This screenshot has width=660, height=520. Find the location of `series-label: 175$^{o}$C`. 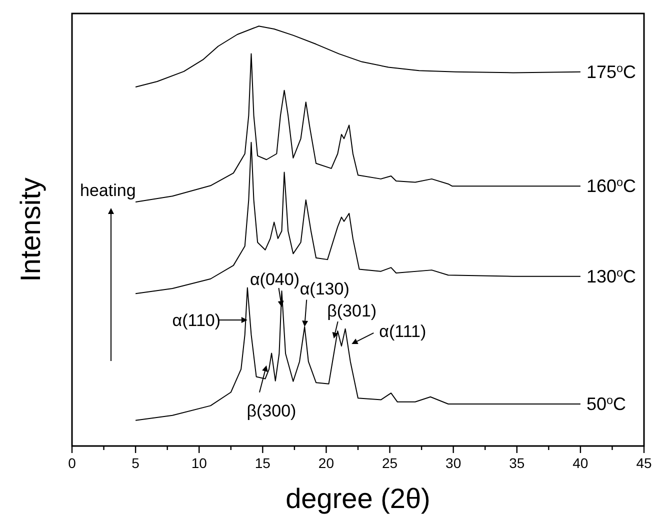

series-label: 175$^{o}$C is located at coordinates (611, 71).